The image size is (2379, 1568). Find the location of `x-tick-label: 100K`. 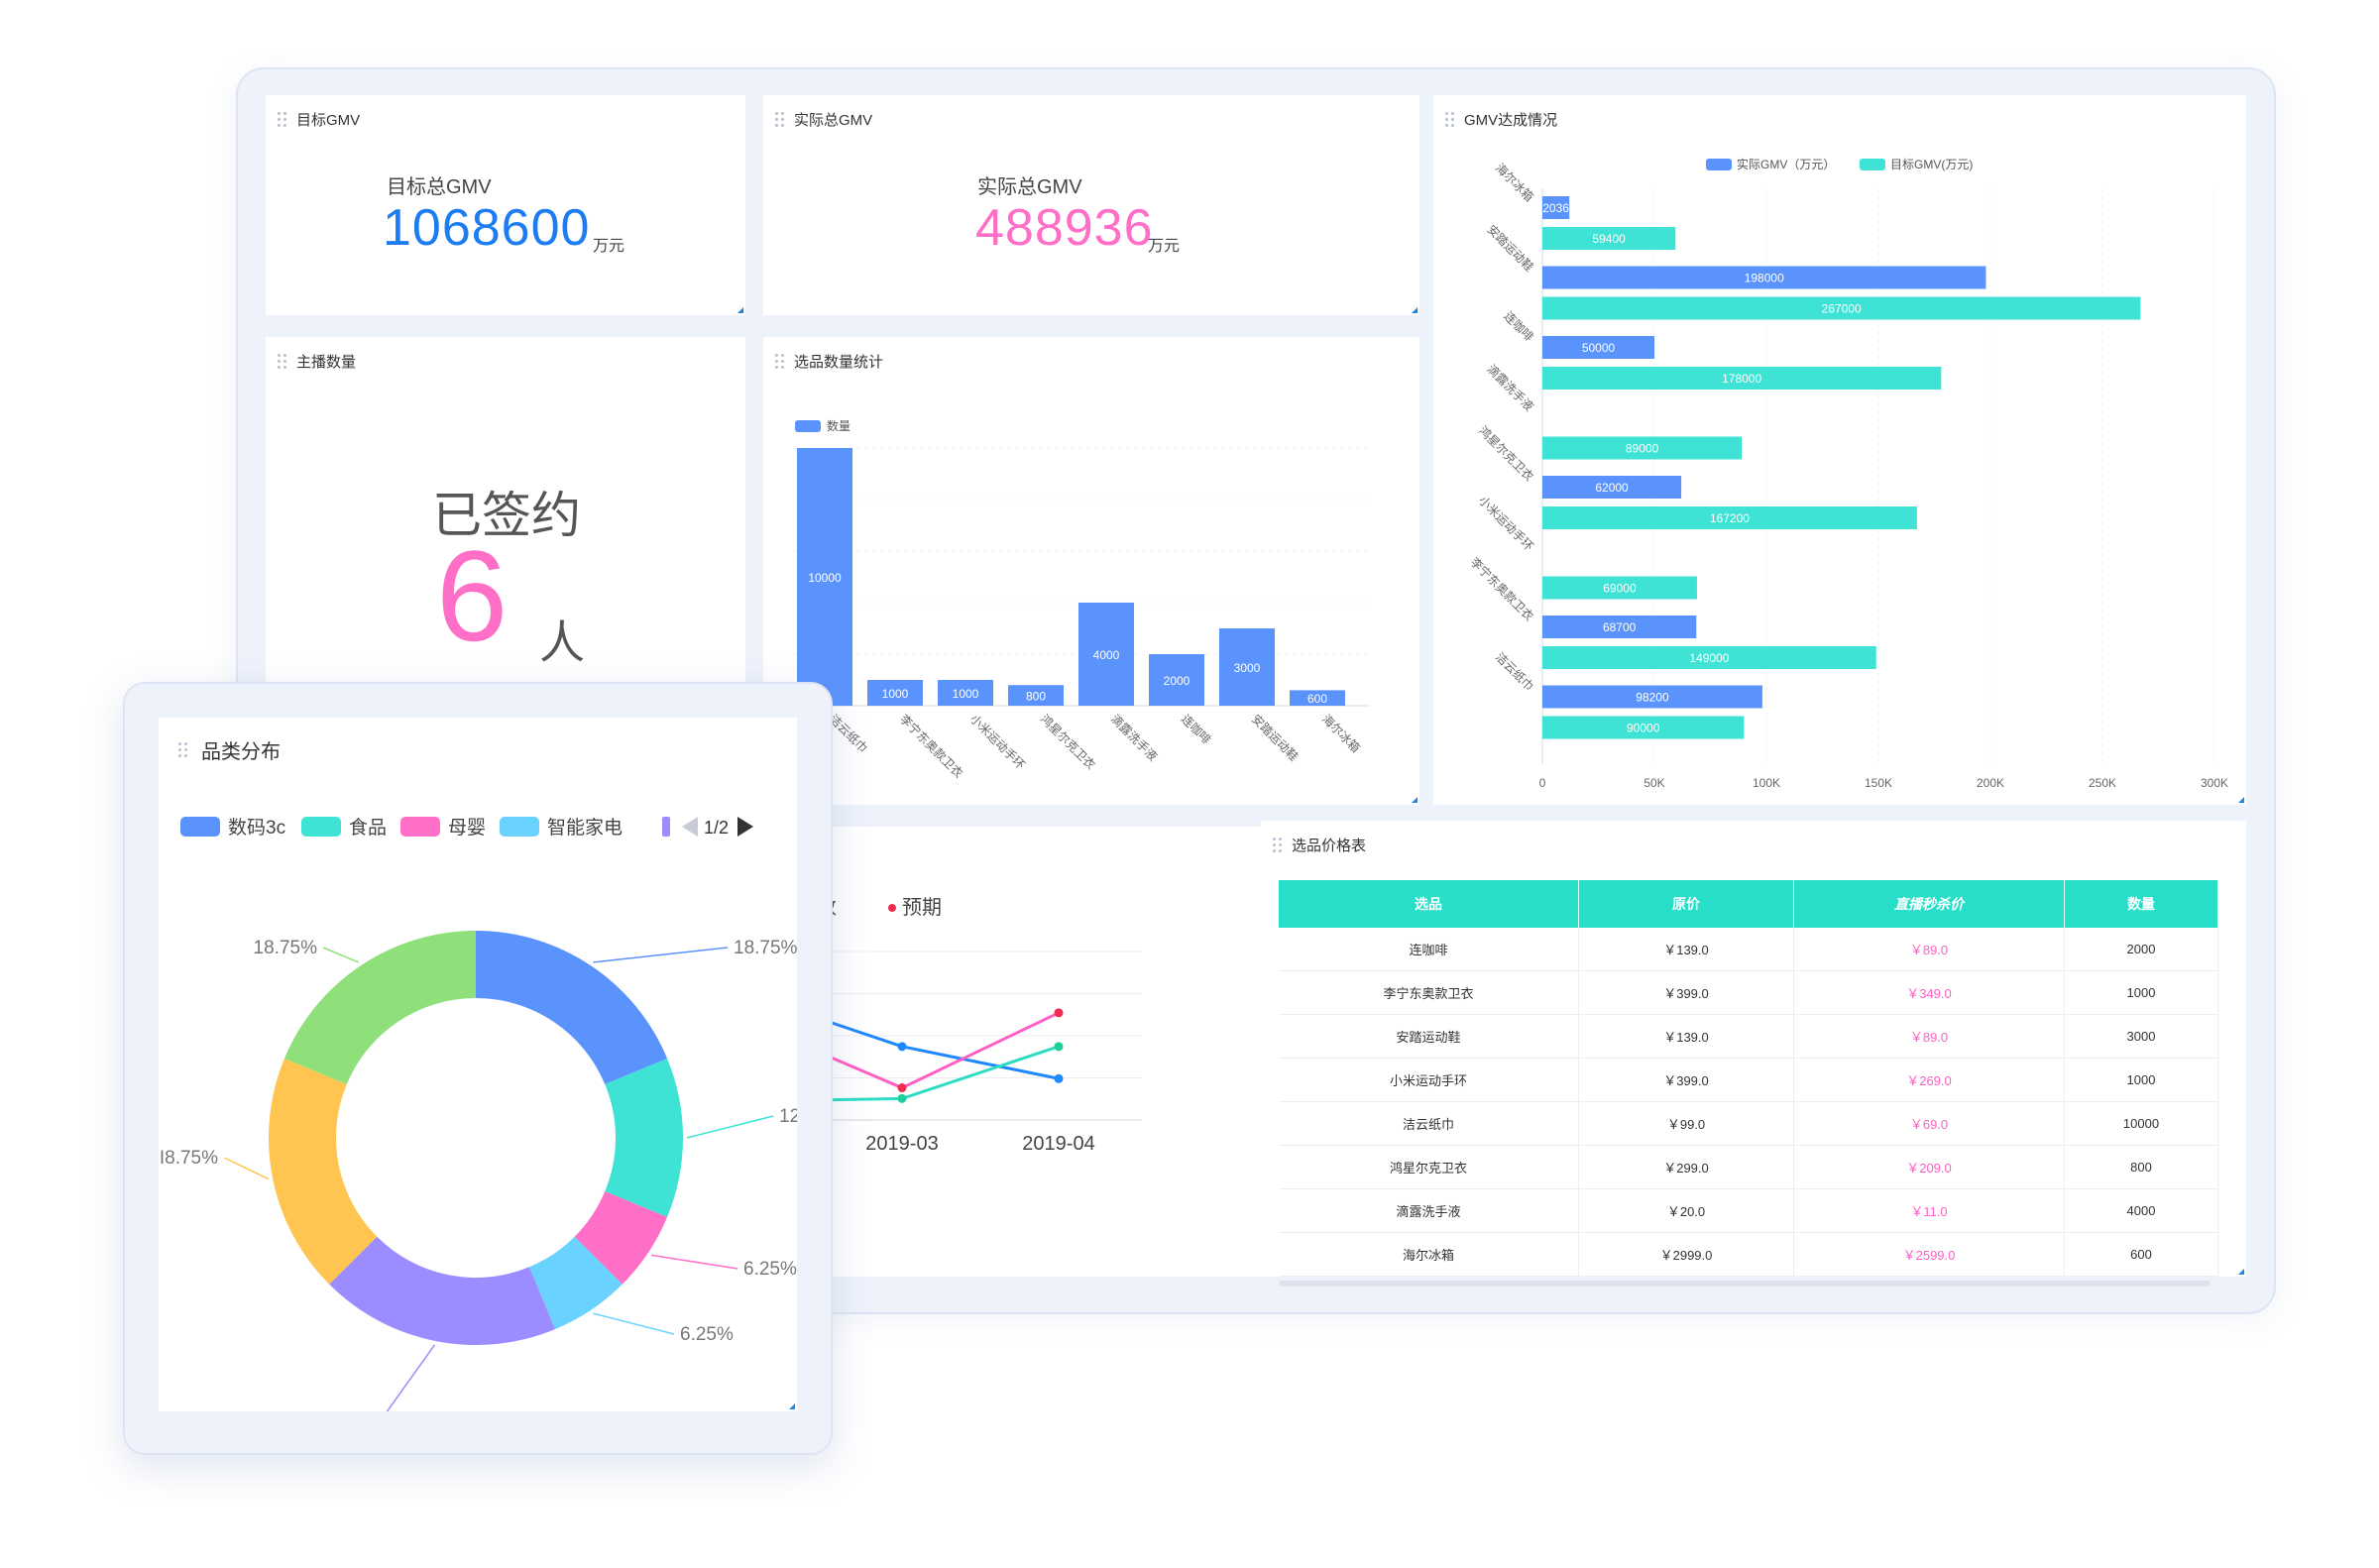

x-tick-label: 100K is located at coordinates (1766, 783).